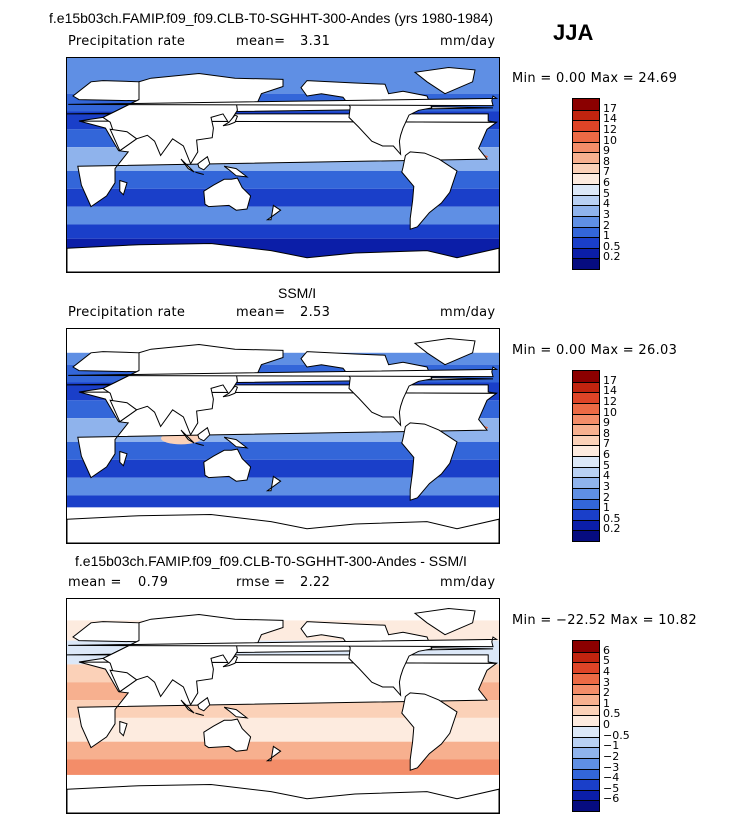  What do you see at coordinates (611, 778) in the screenshot?
I see `colorbar-tick-label: −4` at bounding box center [611, 778].